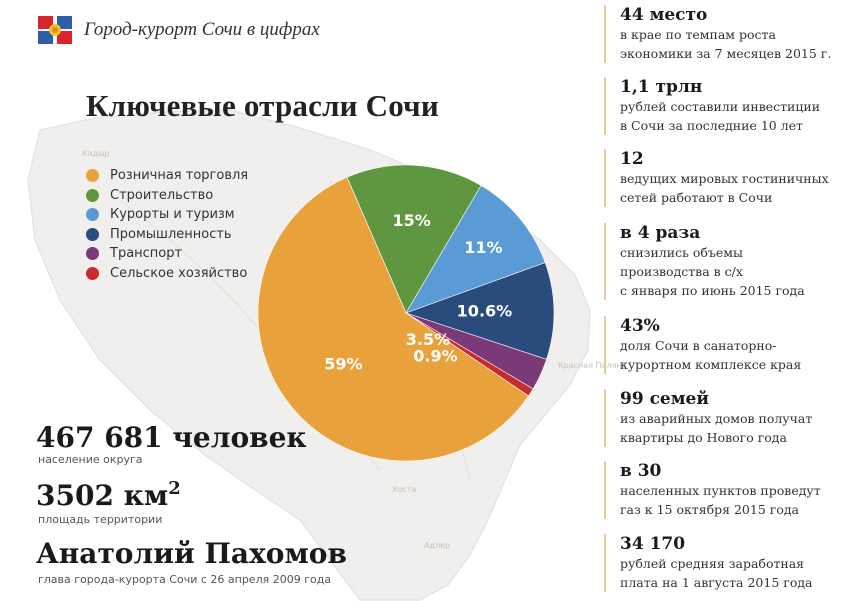  What do you see at coordinates (146, 254) in the screenshot?
I see `legend-label: Транспорт` at bounding box center [146, 254].